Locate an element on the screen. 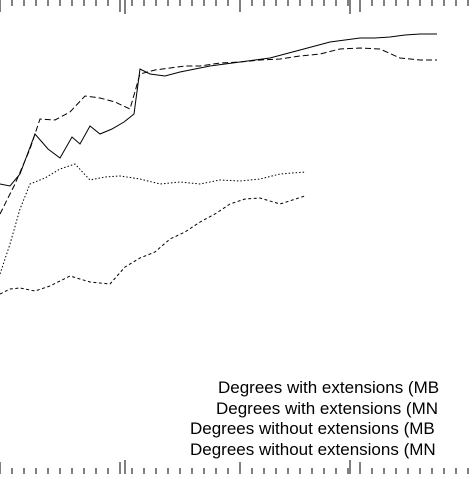 This screenshot has width=474, height=479. legend-entry-3: Degrees without extensions (MB is located at coordinates (312, 428).